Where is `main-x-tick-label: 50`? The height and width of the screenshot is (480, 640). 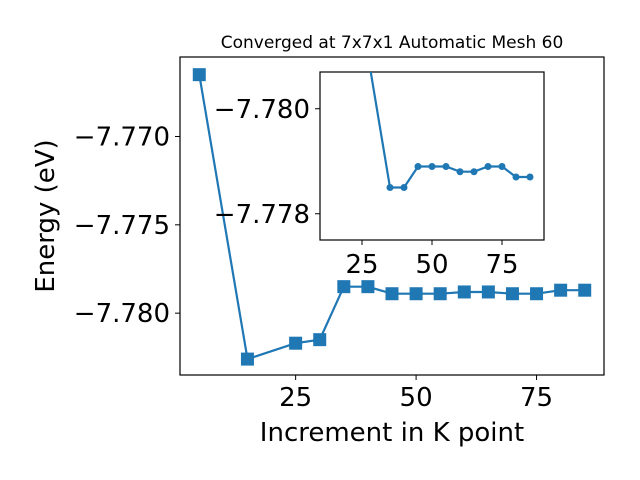 main-x-tick-label: 50 is located at coordinates (416, 398).